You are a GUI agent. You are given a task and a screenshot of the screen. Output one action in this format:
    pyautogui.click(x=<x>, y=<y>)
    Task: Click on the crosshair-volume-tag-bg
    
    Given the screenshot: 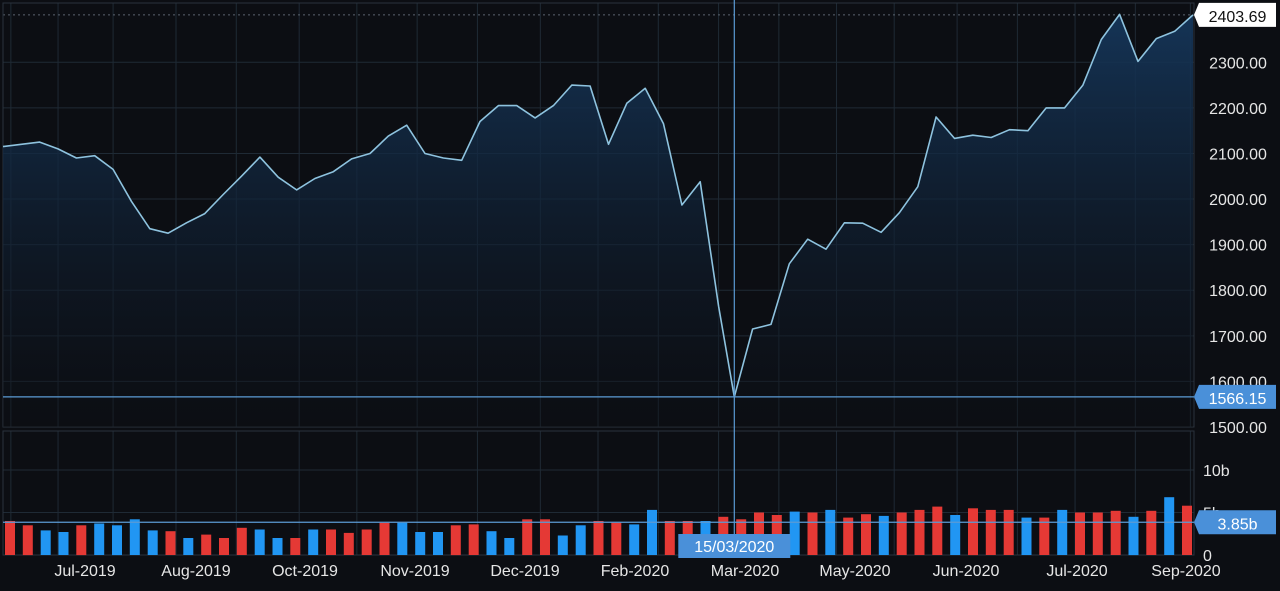 What is the action you would take?
    pyautogui.click(x=1235, y=522)
    